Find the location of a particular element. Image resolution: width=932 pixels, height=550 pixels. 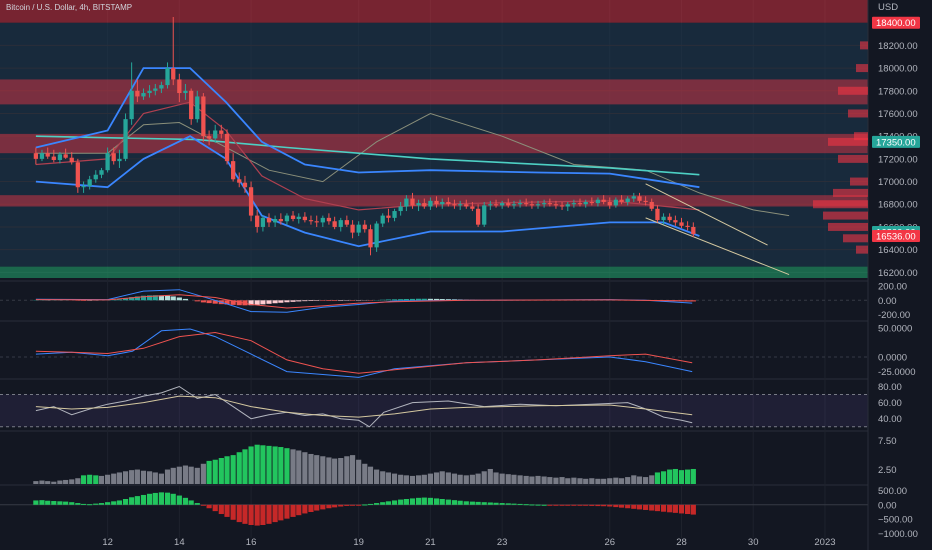

rsi-band is located at coordinates (434, 410).